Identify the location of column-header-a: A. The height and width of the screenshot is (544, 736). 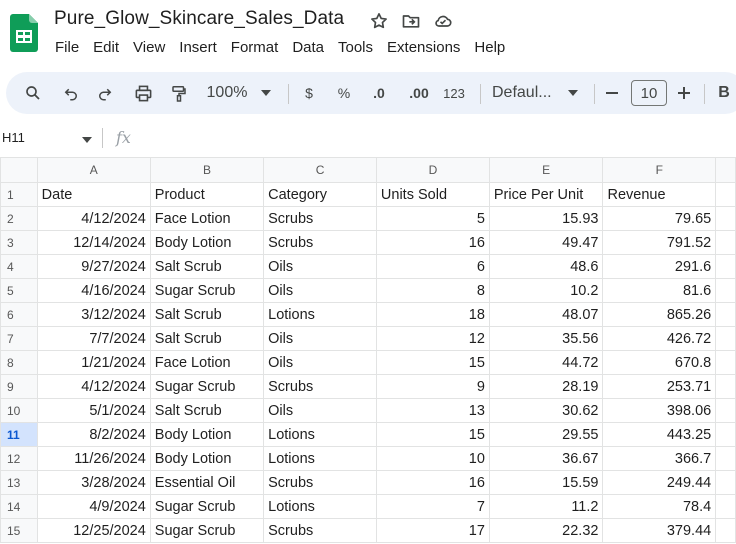
(93, 170).